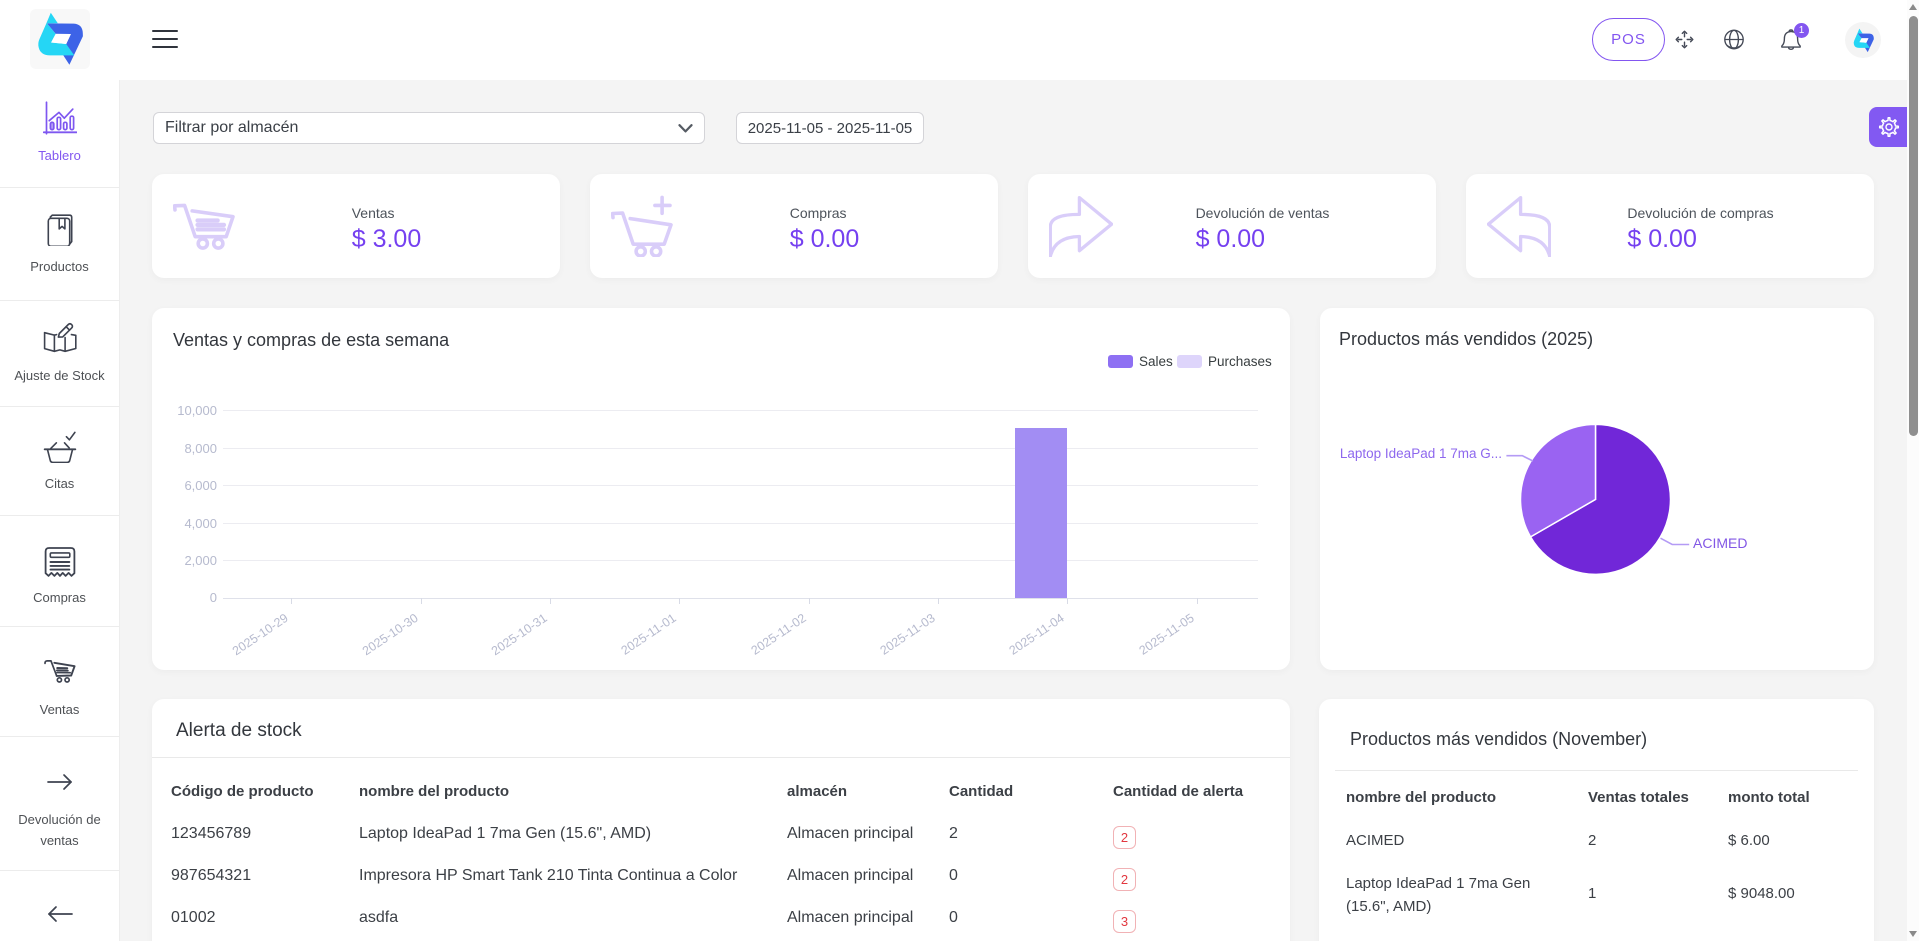  Describe the element at coordinates (1240, 361) in the screenshot. I see `svg-text: Purchases` at that location.